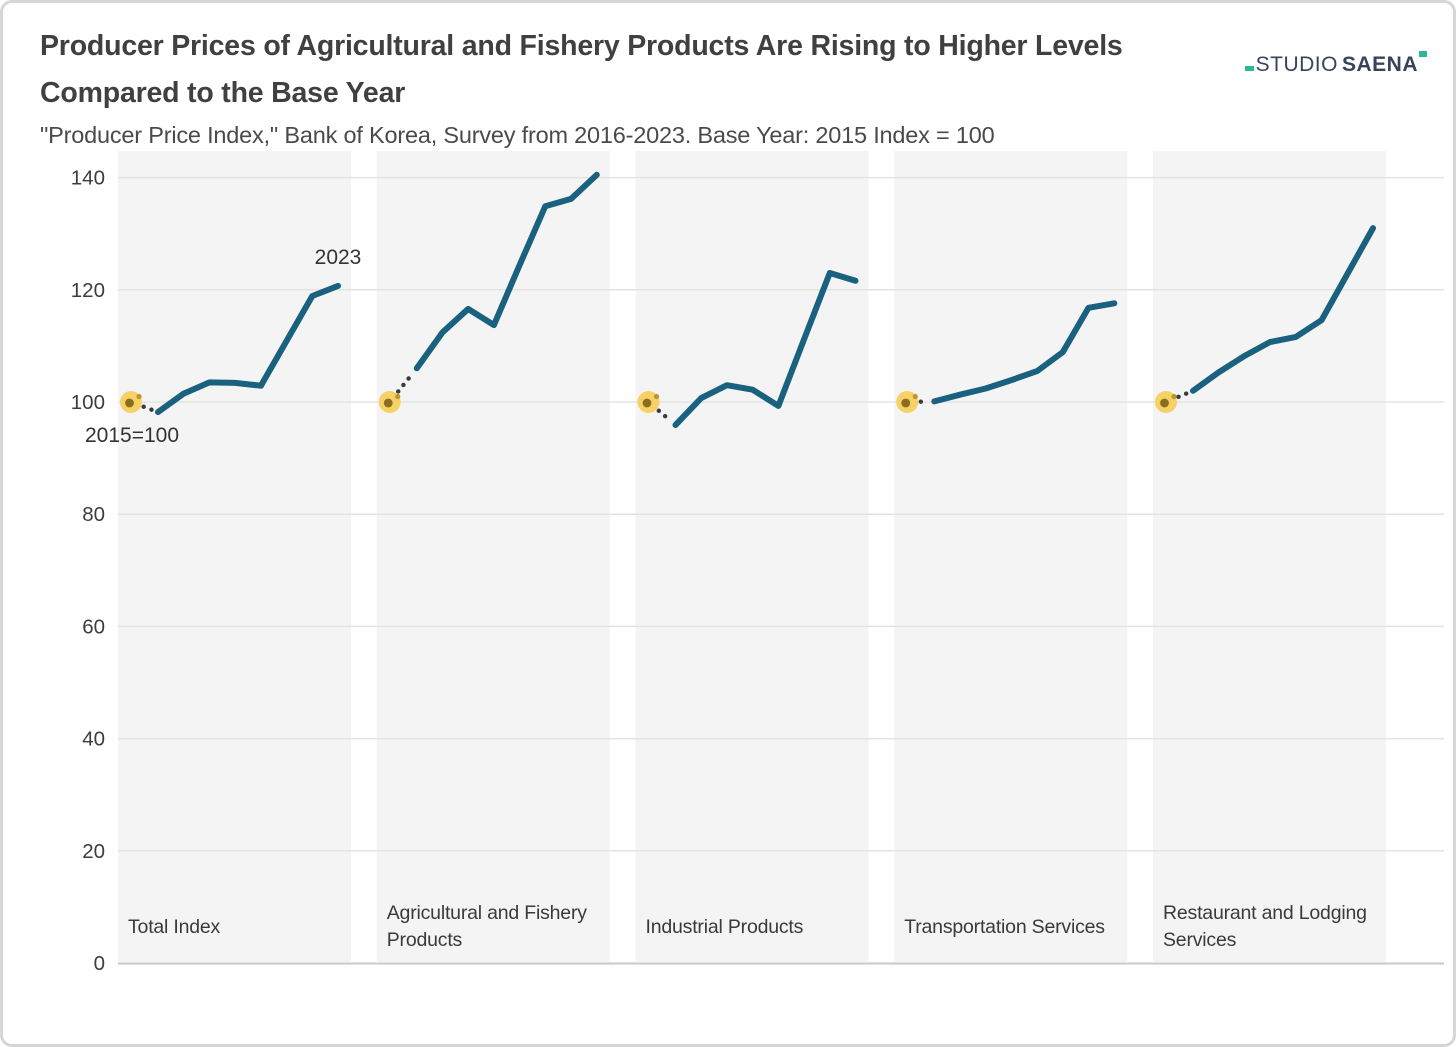  I want to click on logo-studio-text: STUDIO, so click(1296, 64).